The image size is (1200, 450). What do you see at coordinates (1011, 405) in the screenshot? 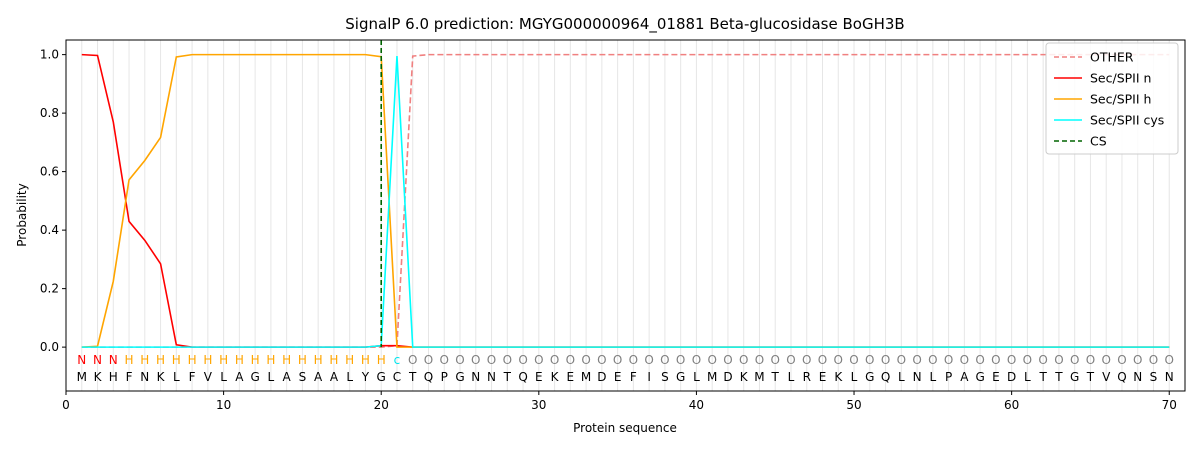
I see `x-tick-label: 60` at bounding box center [1011, 405].